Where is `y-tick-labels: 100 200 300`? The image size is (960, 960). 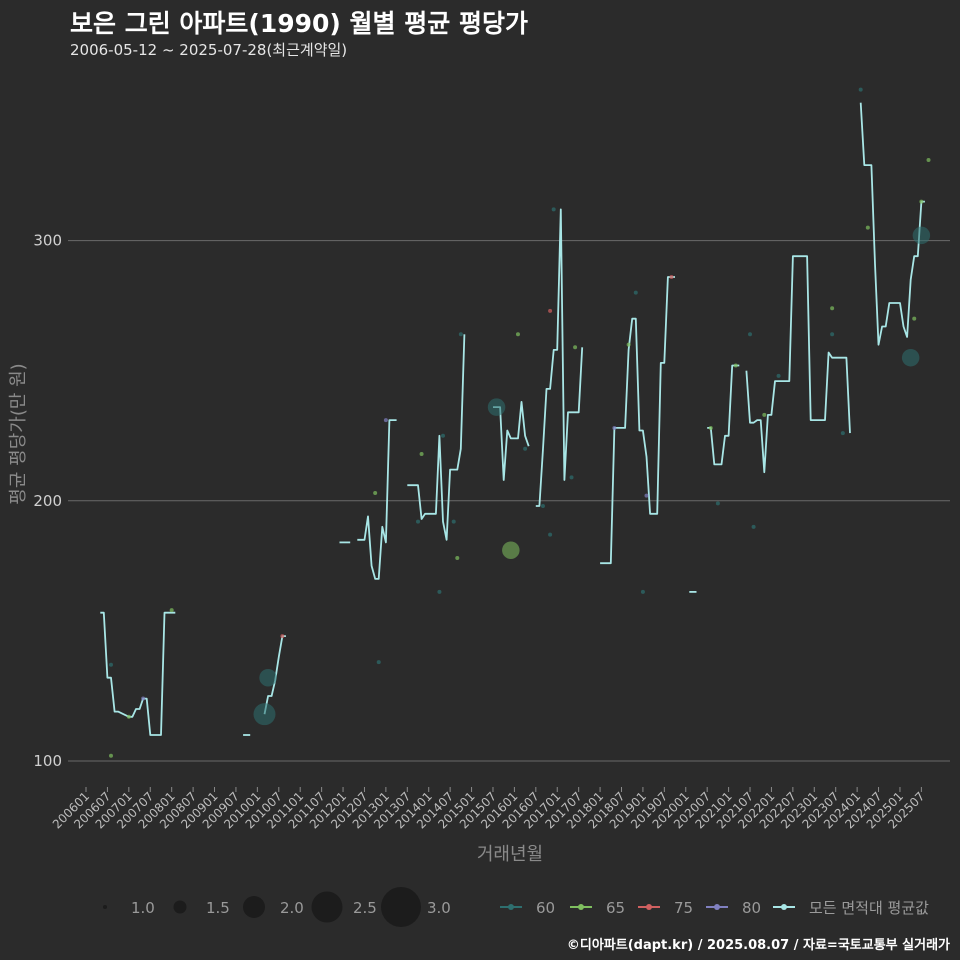
y-tick-labels: 100 200 300 is located at coordinates (47, 501).